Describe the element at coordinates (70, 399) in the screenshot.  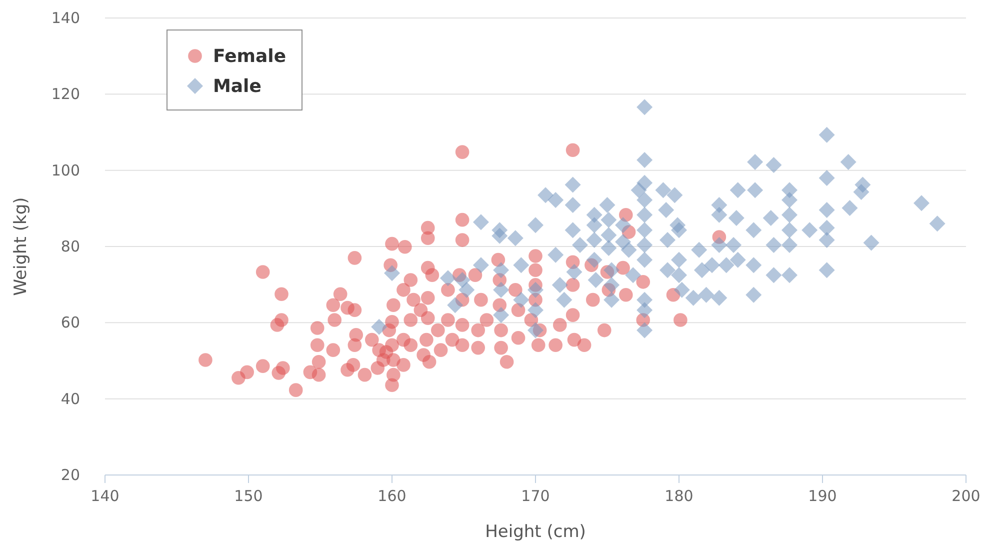
I see `y-tick-label: 40` at that location.